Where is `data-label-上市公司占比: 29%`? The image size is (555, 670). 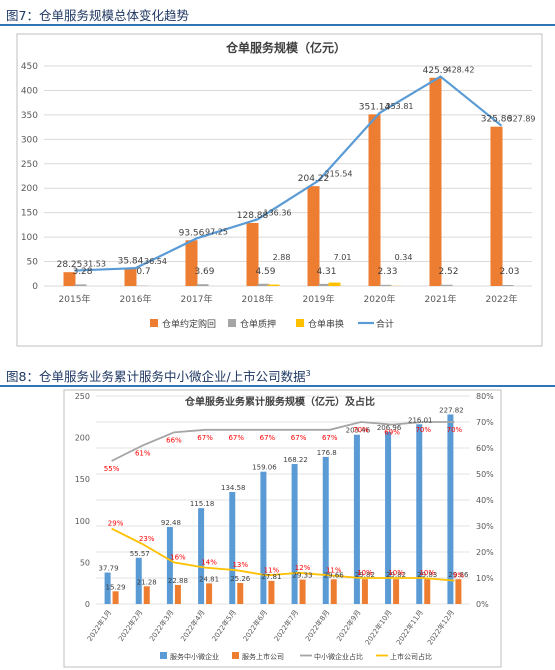
data-label-上市公司占比: 29% is located at coordinates (116, 524).